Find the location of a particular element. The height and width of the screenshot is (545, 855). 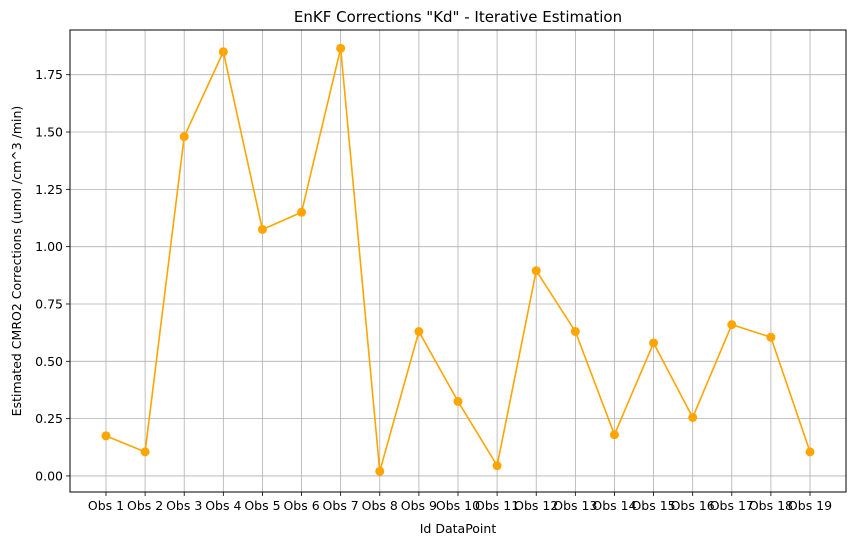

x-tick-label: Obs 5 is located at coordinates (262, 505).